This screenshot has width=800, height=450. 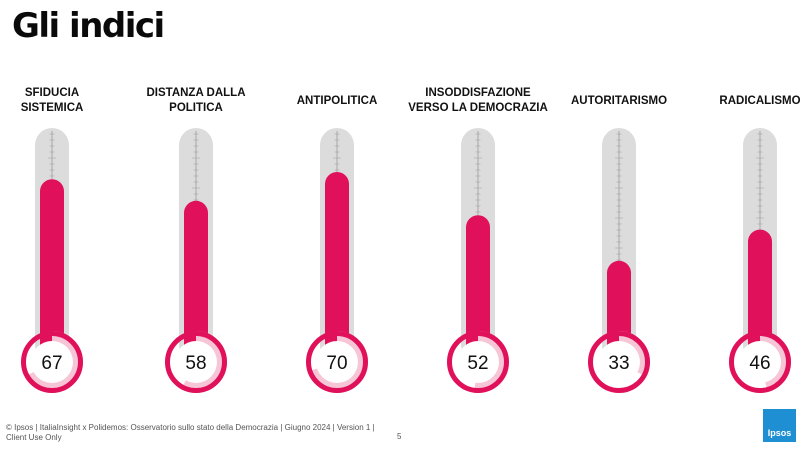 I want to click on value-label: 46, so click(x=759, y=363).